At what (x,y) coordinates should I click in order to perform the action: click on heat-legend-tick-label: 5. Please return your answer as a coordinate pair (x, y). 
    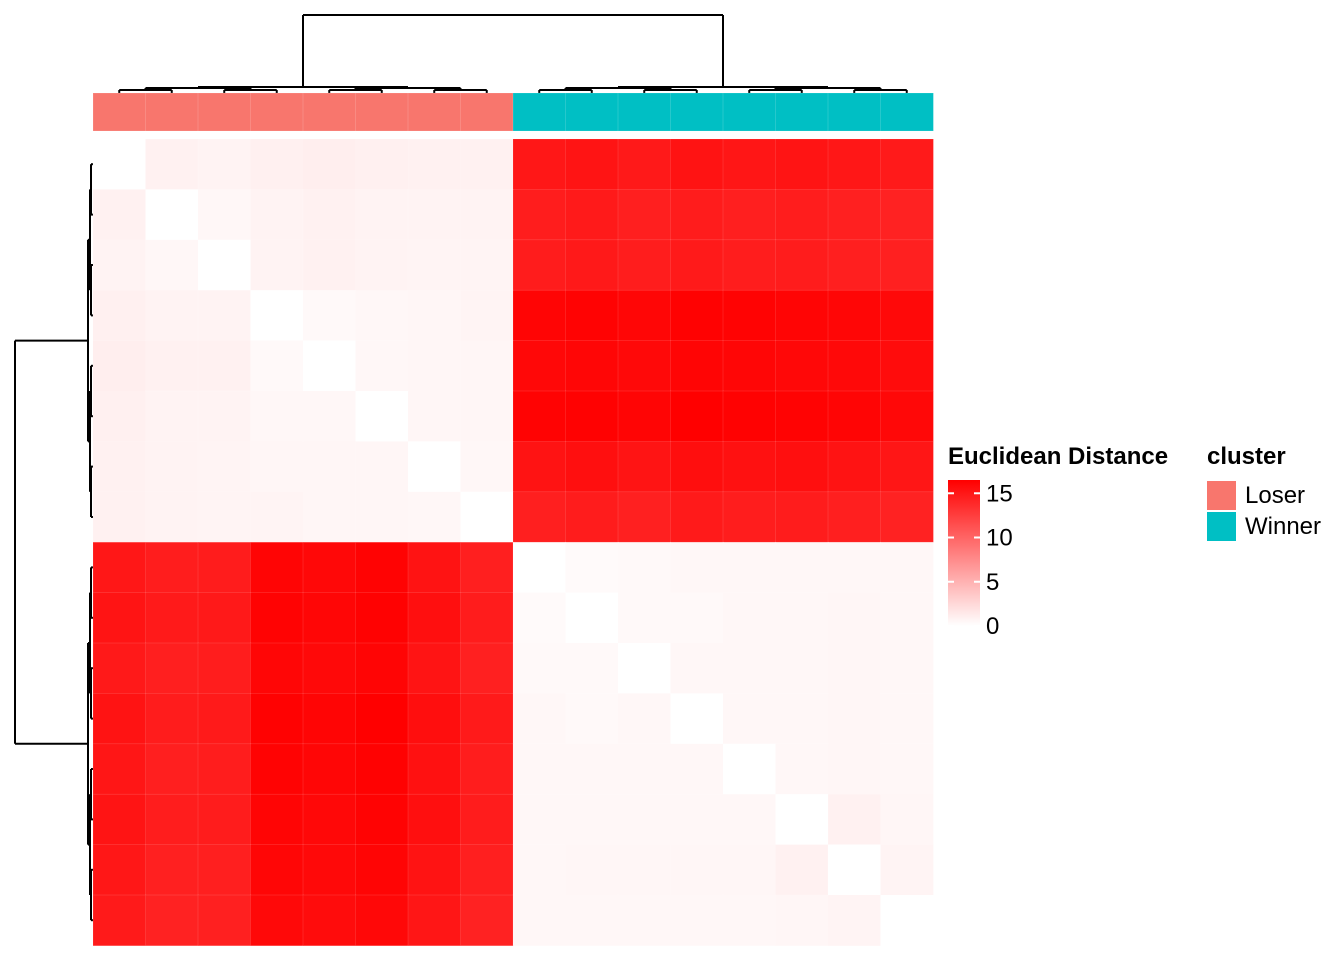
    Looking at the image, I should click on (992, 582).